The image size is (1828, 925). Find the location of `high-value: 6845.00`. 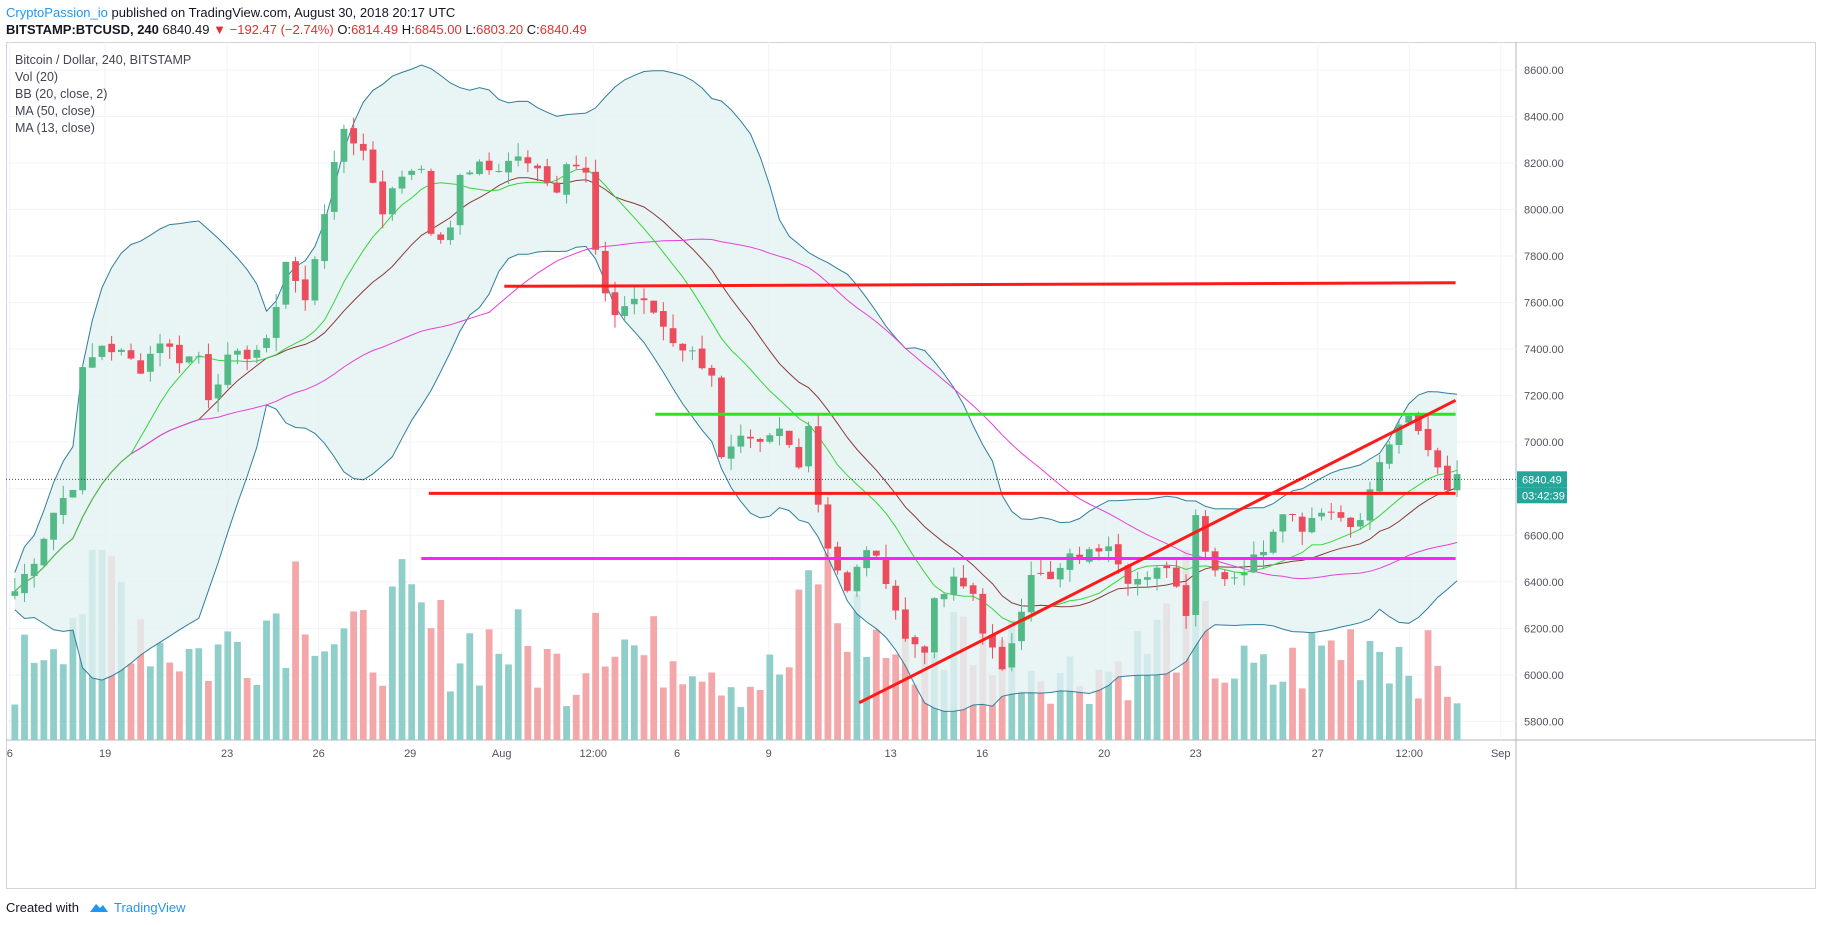

high-value: 6845.00 is located at coordinates (438, 29).